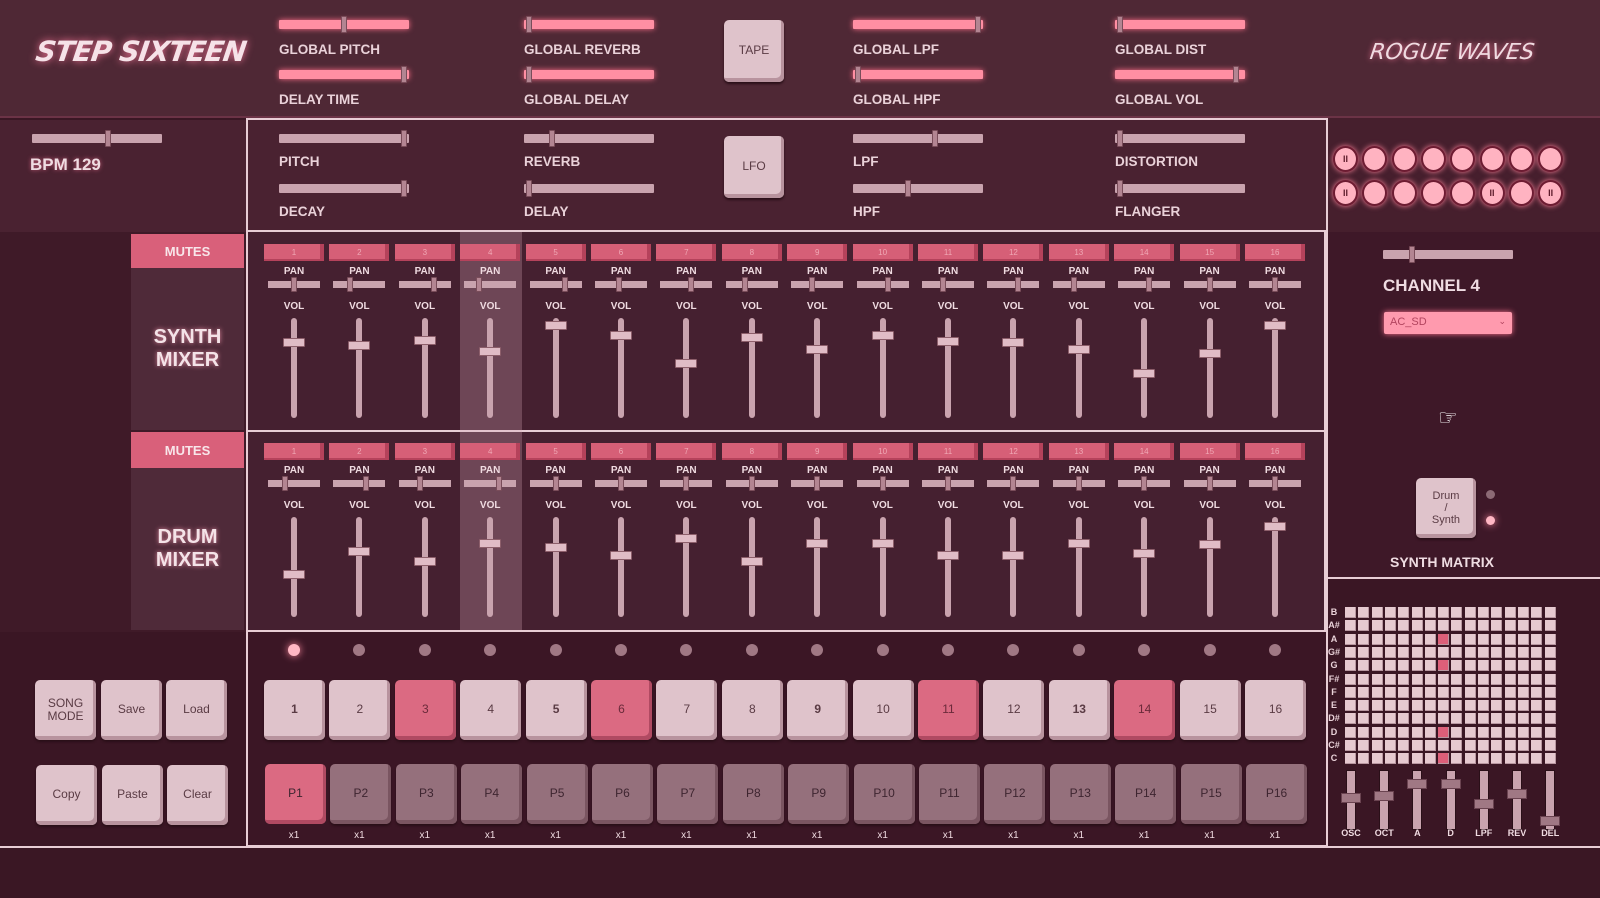 The image size is (1600, 898). What do you see at coordinates (1345, 159) in the screenshot?
I see `lfo-step-button: II` at bounding box center [1345, 159].